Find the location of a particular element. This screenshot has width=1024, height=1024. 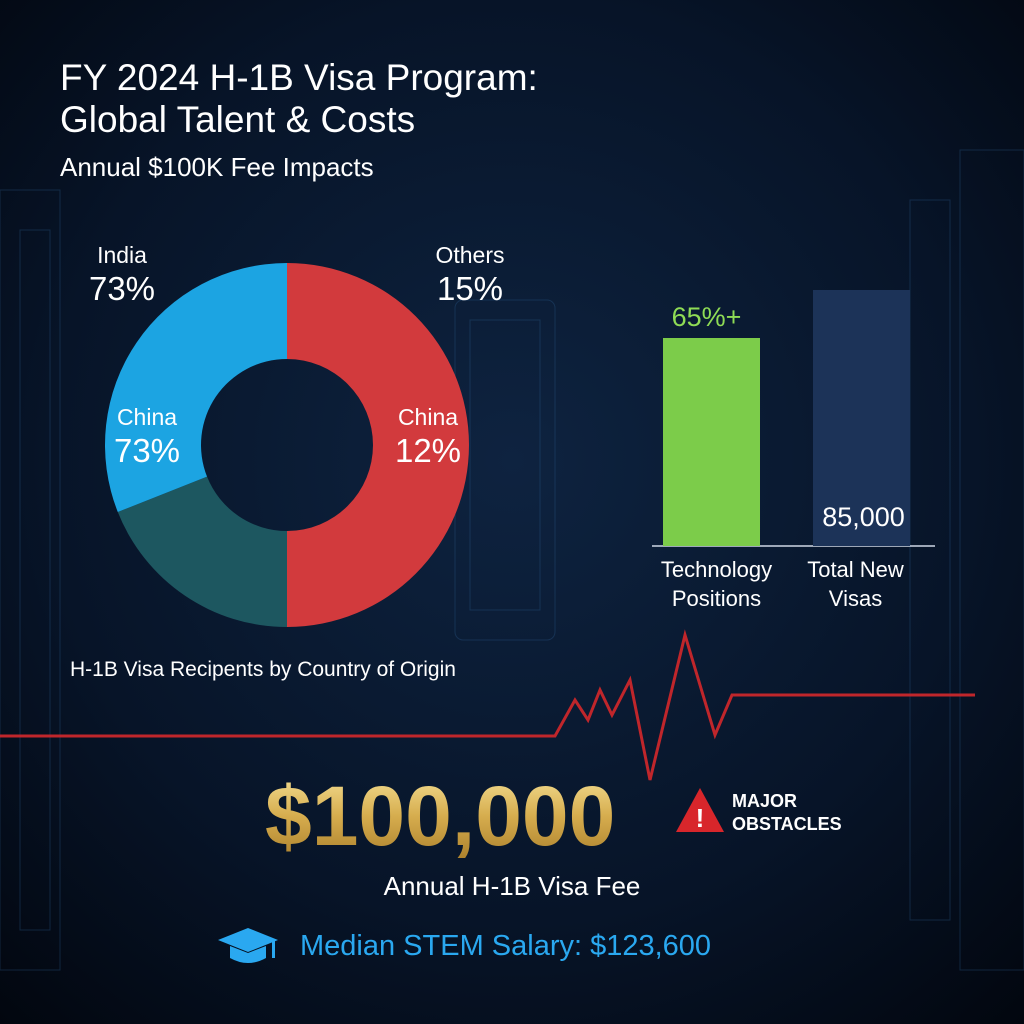

slice-name: Others is located at coordinates (469, 255).